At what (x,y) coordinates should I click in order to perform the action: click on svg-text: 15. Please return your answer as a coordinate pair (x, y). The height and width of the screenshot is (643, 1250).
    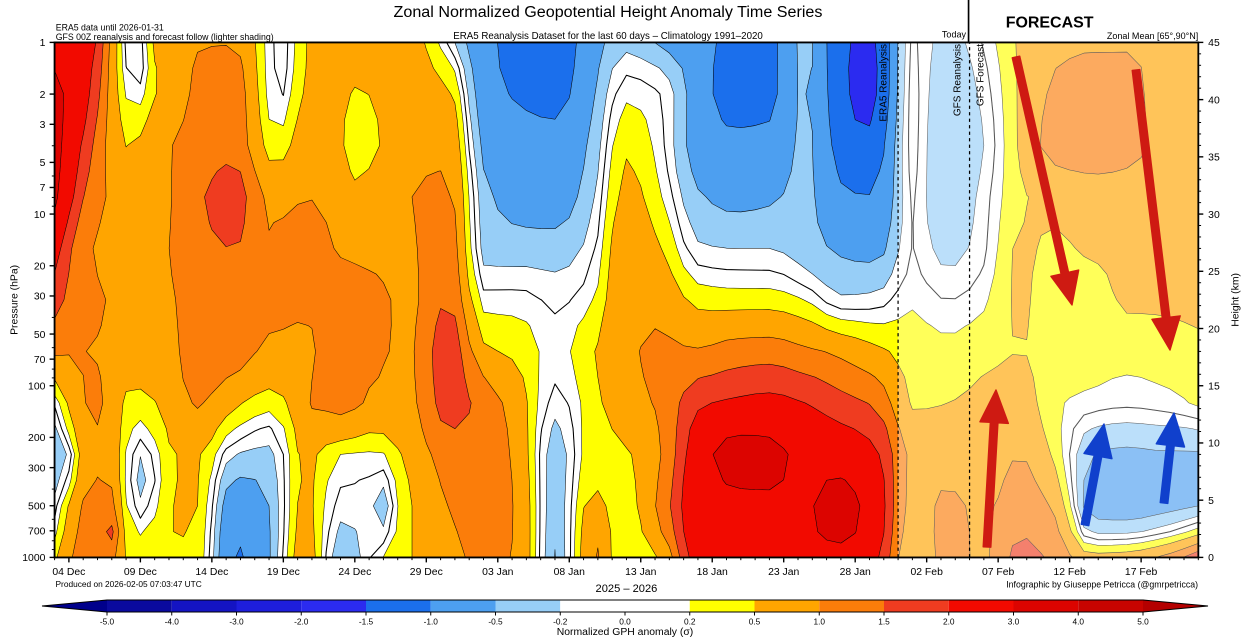
    Looking at the image, I should click on (1214, 387).